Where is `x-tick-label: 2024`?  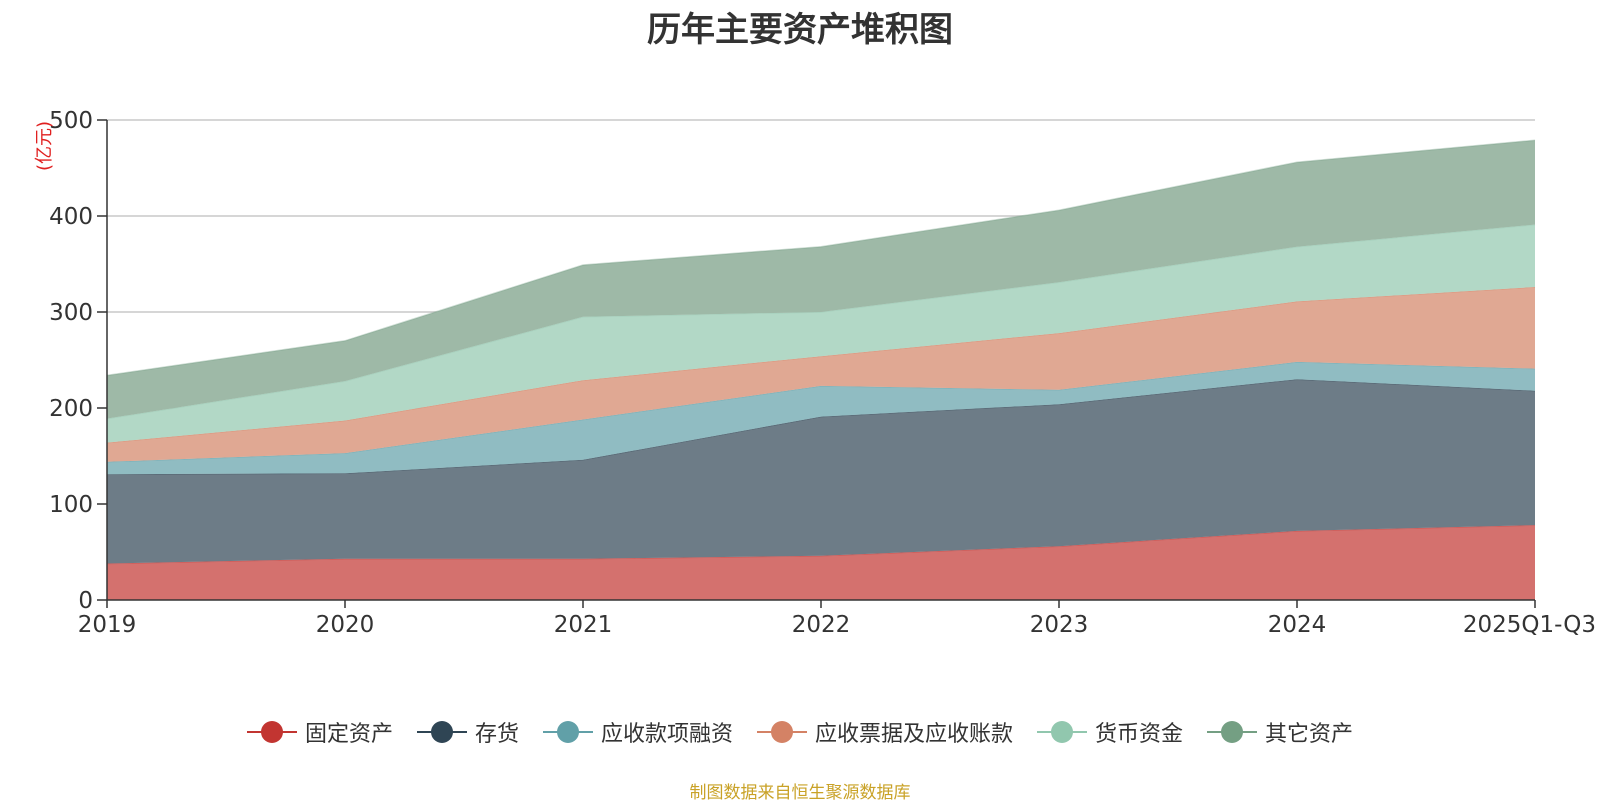 x-tick-label: 2024 is located at coordinates (1297, 625).